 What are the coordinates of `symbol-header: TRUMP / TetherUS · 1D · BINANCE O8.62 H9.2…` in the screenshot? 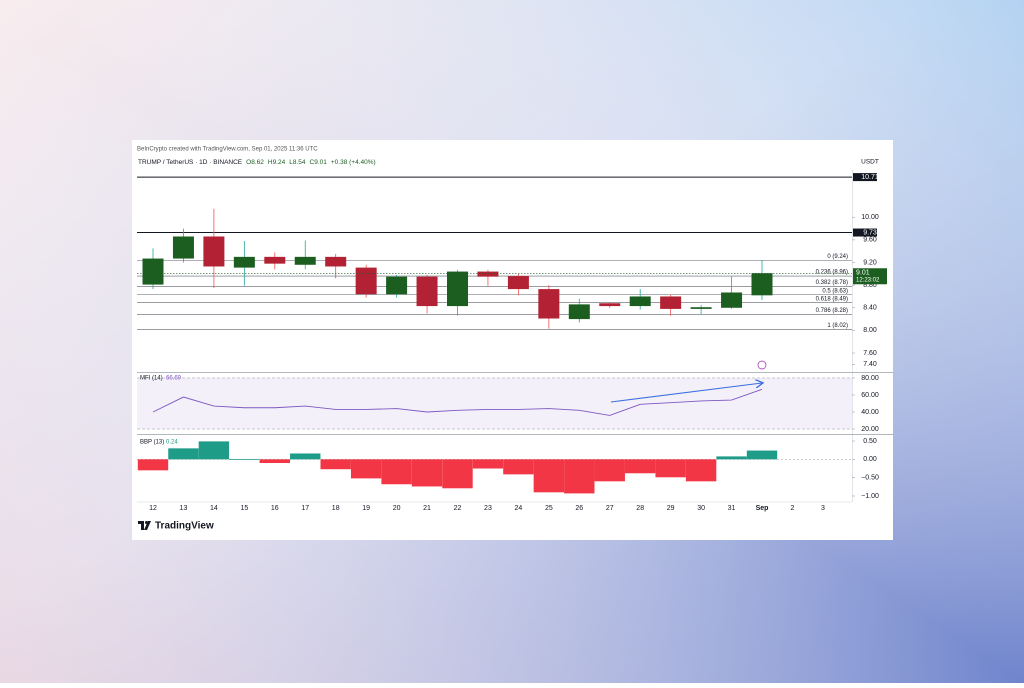 It's located at (257, 162).